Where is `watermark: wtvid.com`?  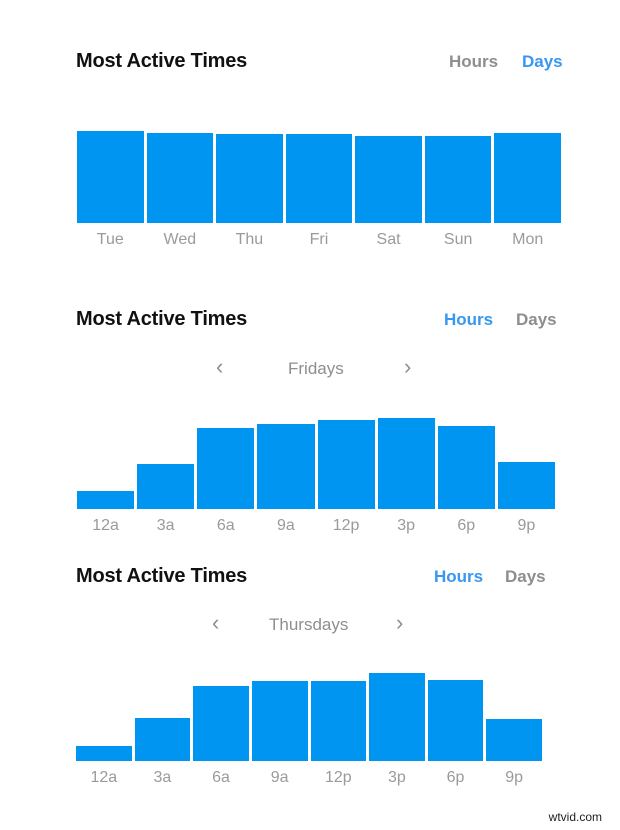
watermark: wtvid.com is located at coordinates (575, 817).